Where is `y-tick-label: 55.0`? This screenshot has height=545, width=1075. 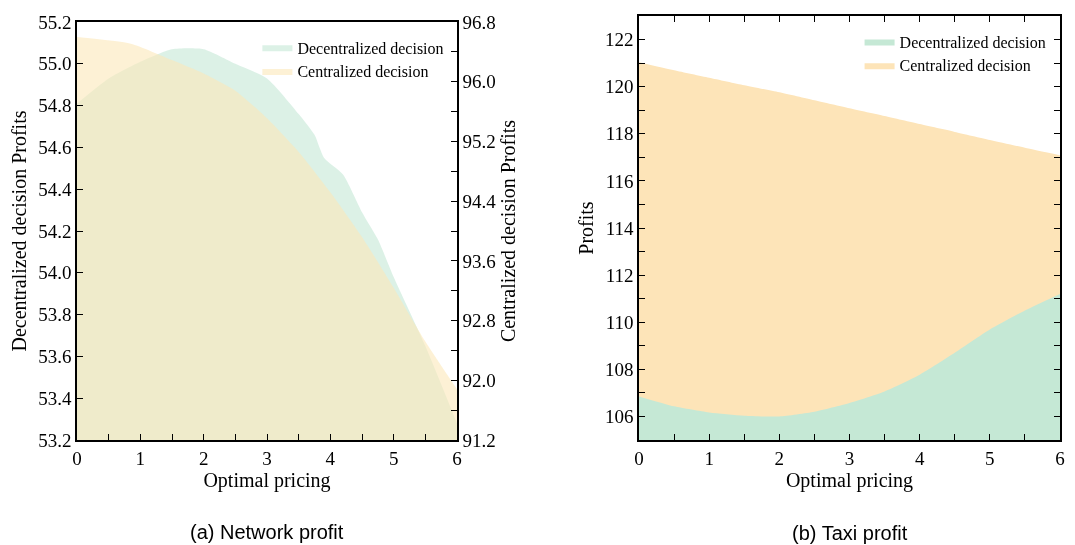
y-tick-label: 55.0 is located at coordinates (55, 64).